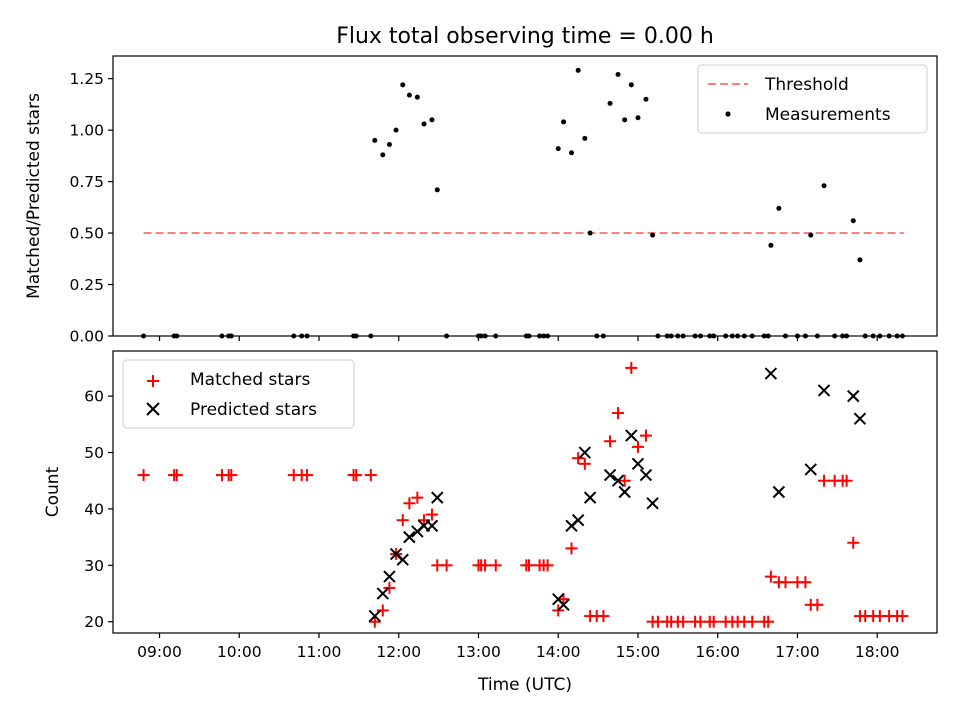  I want to click on y-axis-label-ratio: Matched/Predicted stars, so click(34, 196).